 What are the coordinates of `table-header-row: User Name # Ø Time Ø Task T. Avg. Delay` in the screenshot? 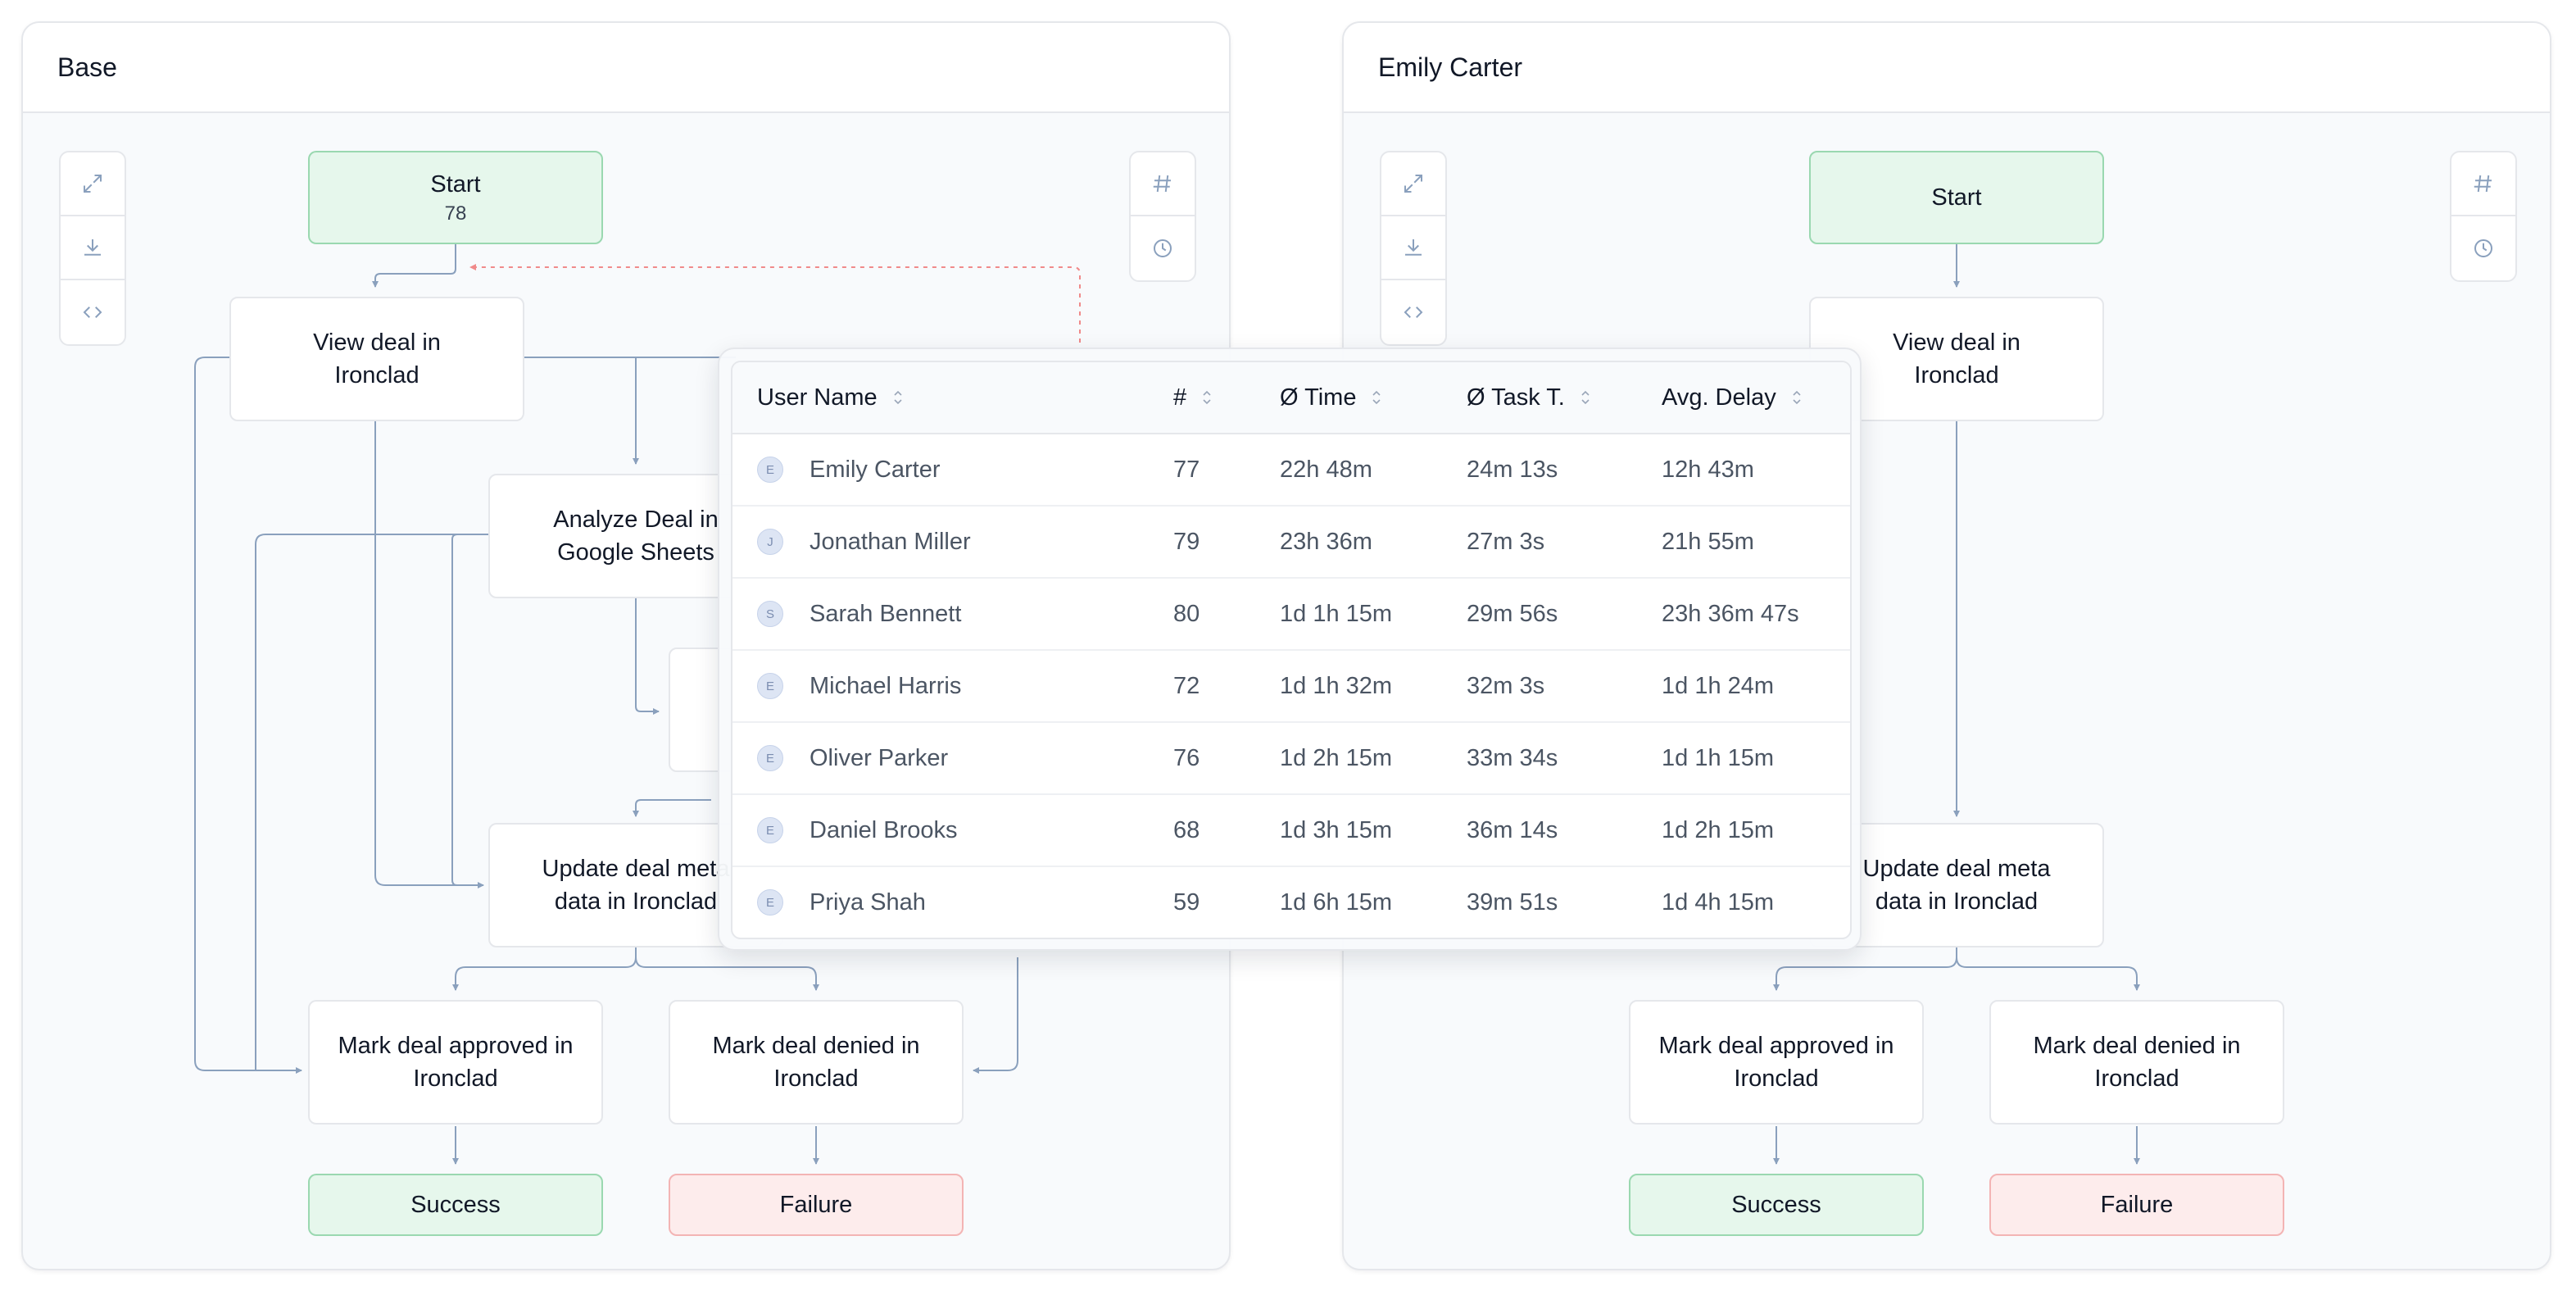 It's located at (1291, 398).